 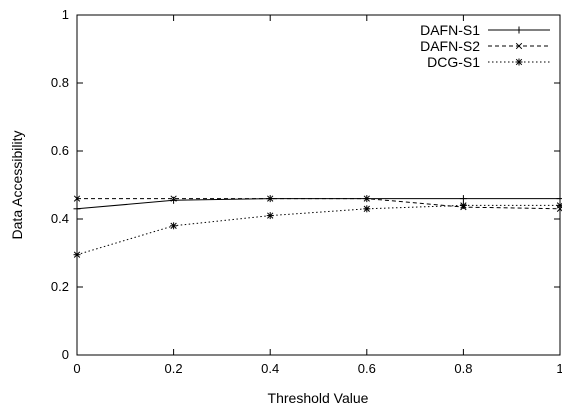 What do you see at coordinates (60, 286) in the screenshot?
I see `y-tick-label: 0.2` at bounding box center [60, 286].